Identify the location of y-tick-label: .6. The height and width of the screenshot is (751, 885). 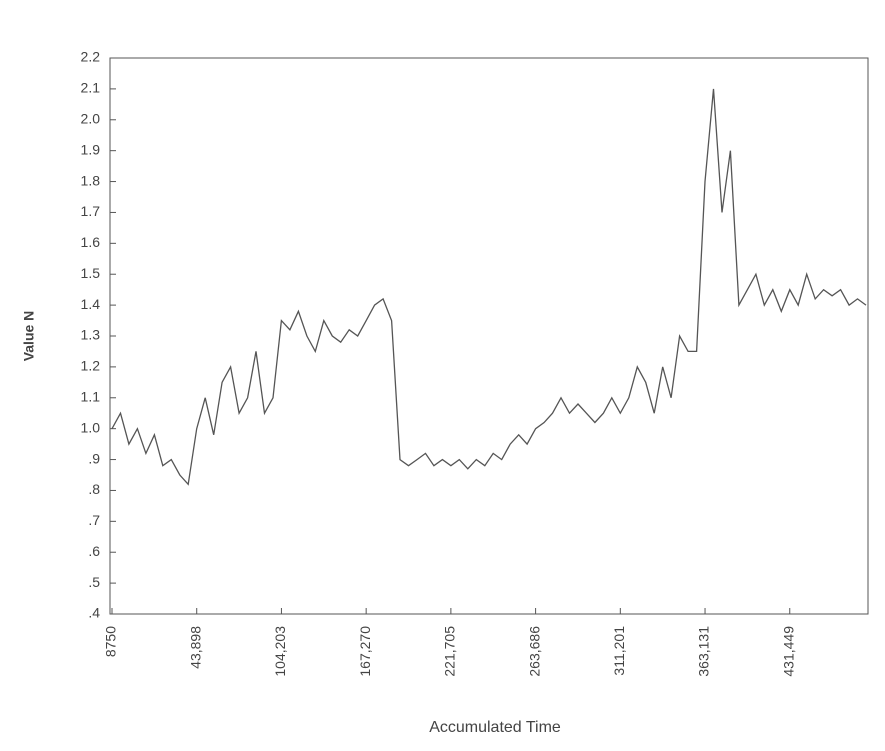
(94, 551).